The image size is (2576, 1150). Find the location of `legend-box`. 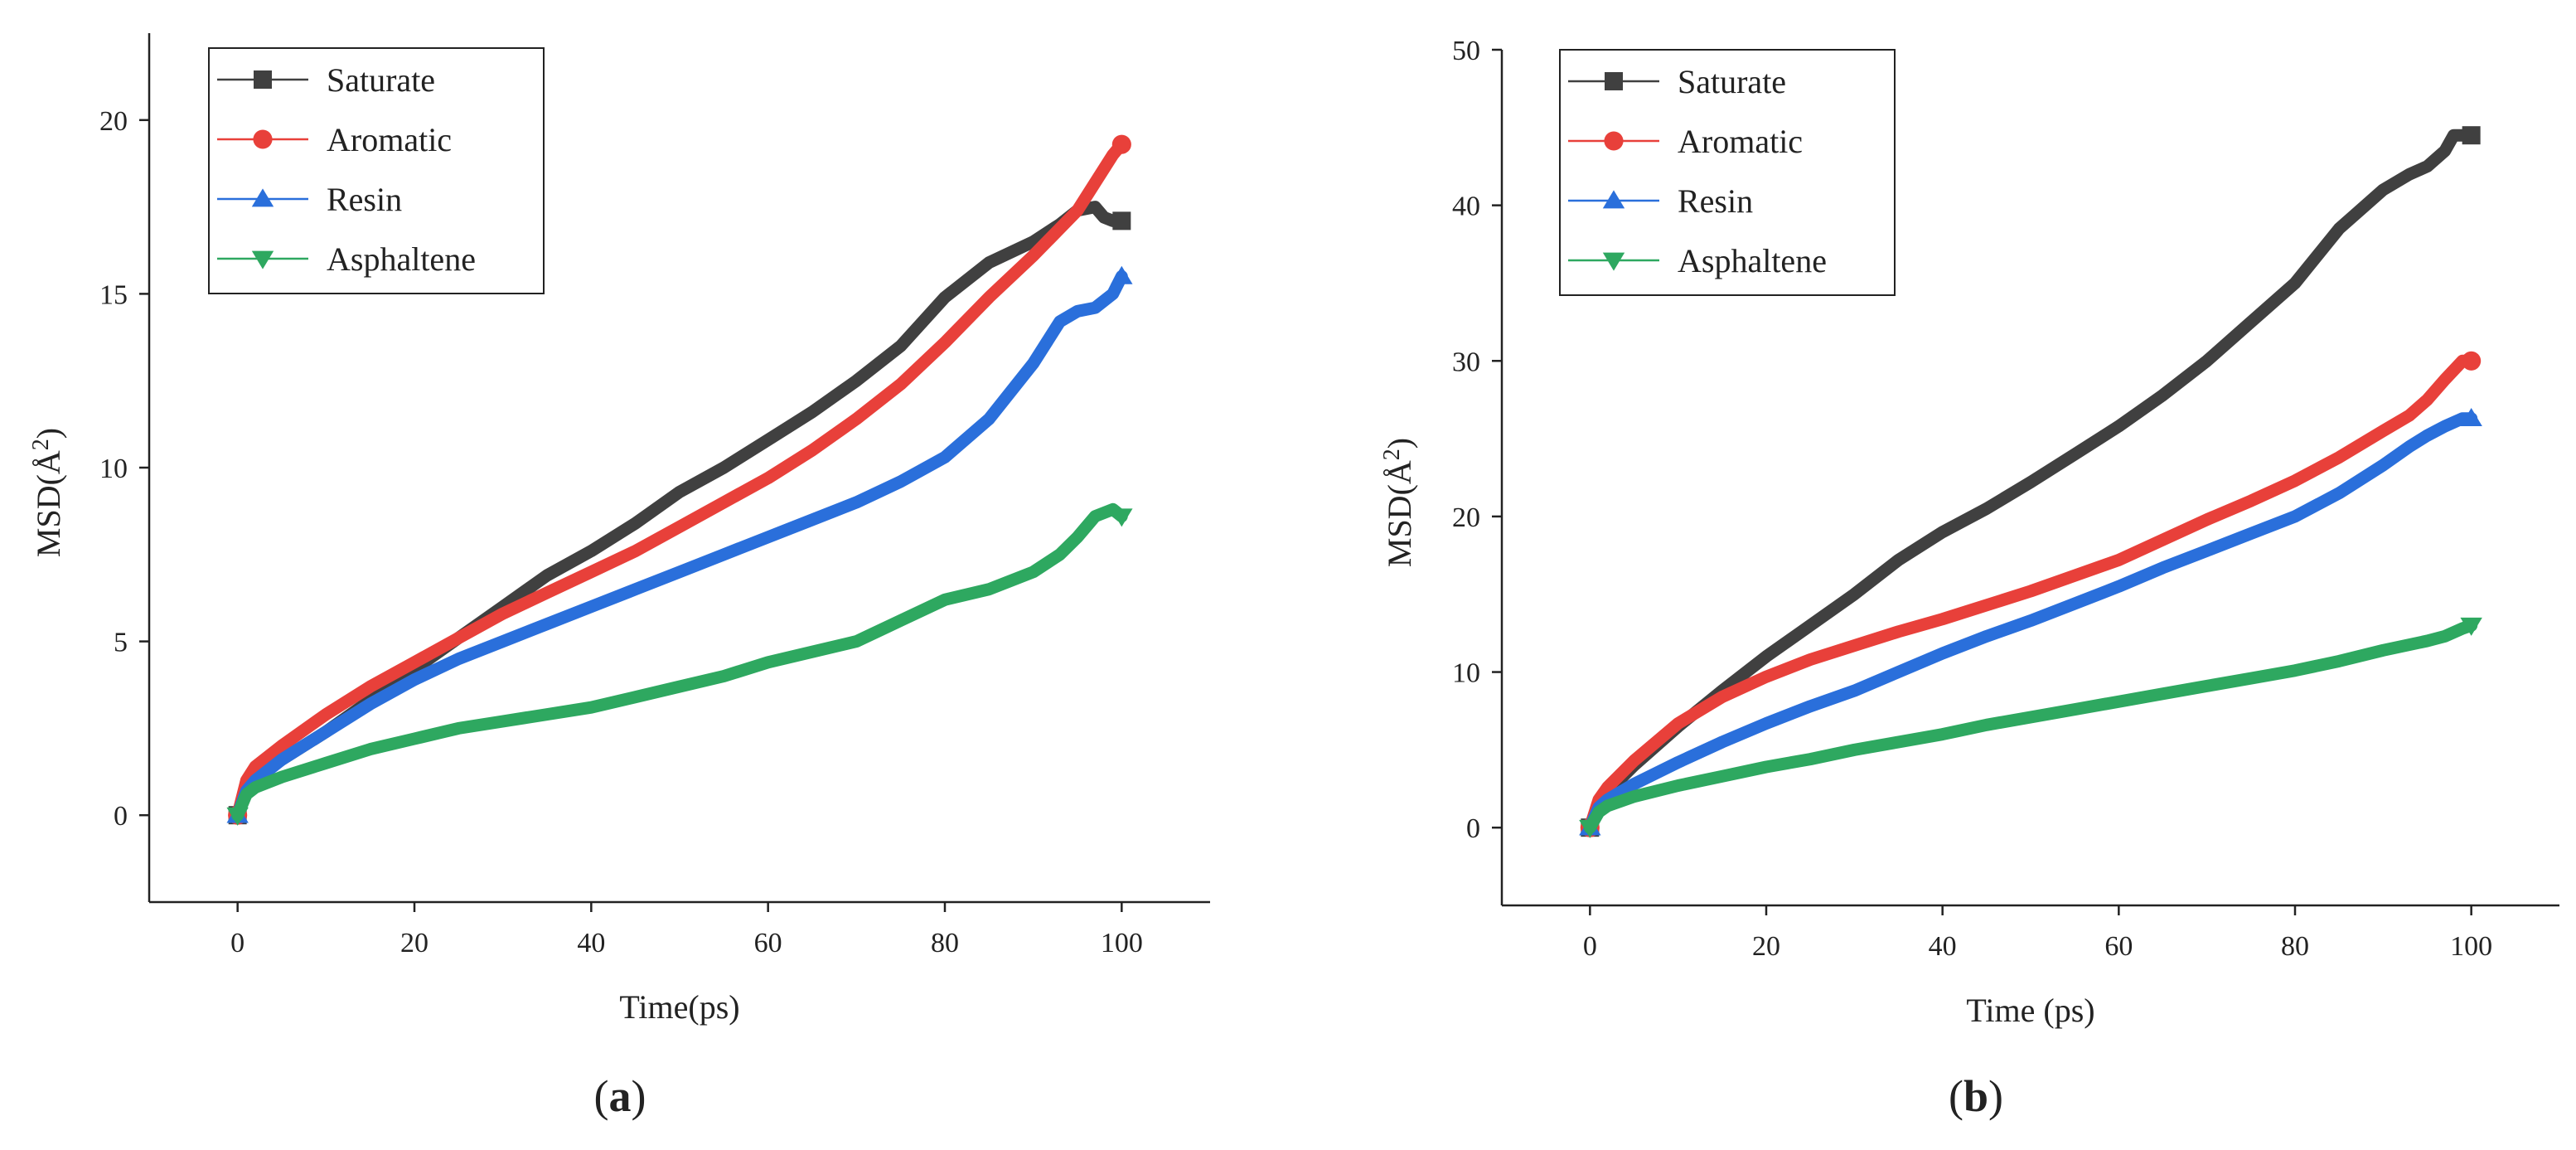

legend-box is located at coordinates (376, 170).